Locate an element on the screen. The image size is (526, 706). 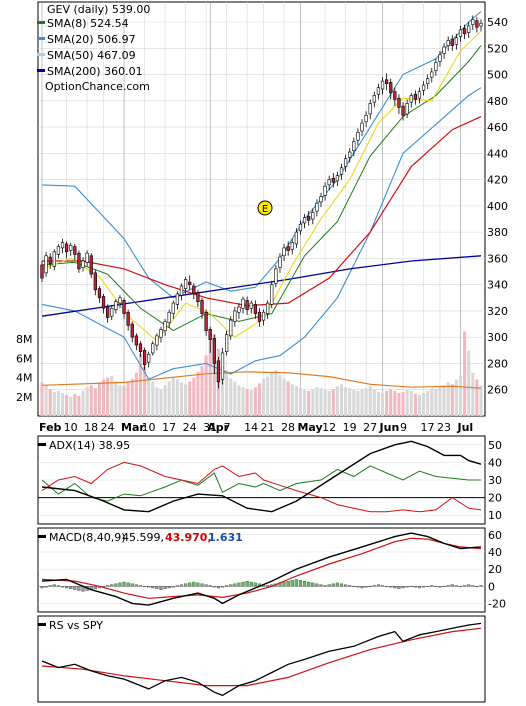
adx-minus-di-line is located at coordinates (261, 487).